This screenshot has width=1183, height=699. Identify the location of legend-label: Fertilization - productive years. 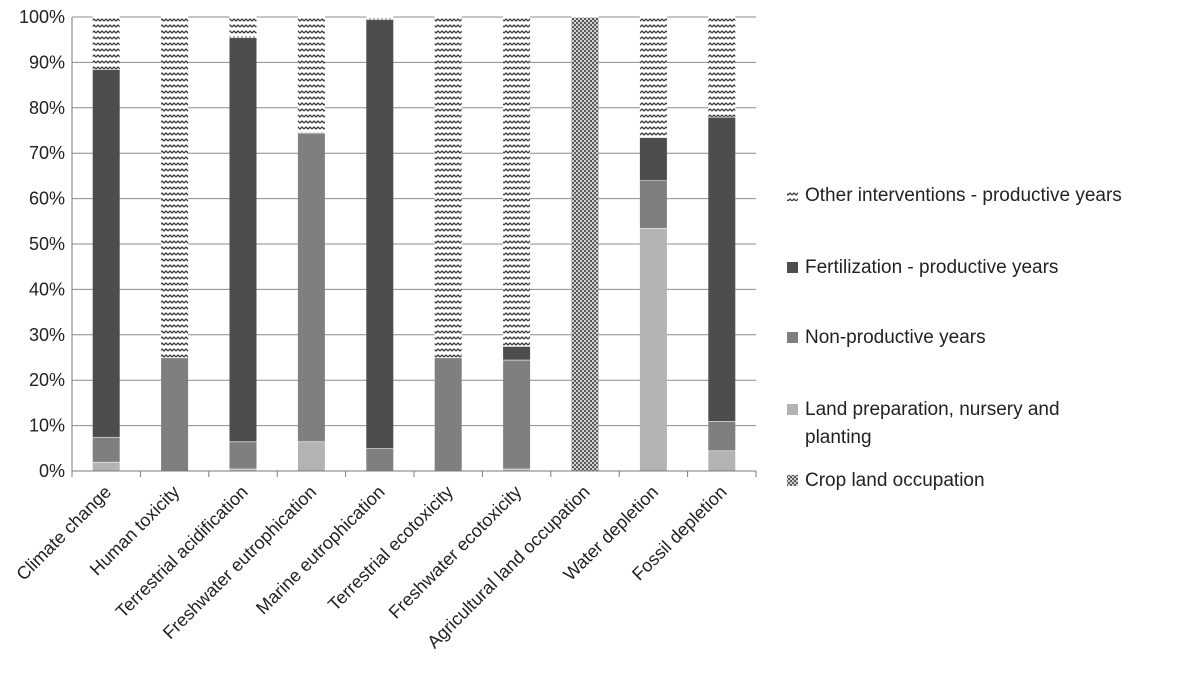
(931, 267).